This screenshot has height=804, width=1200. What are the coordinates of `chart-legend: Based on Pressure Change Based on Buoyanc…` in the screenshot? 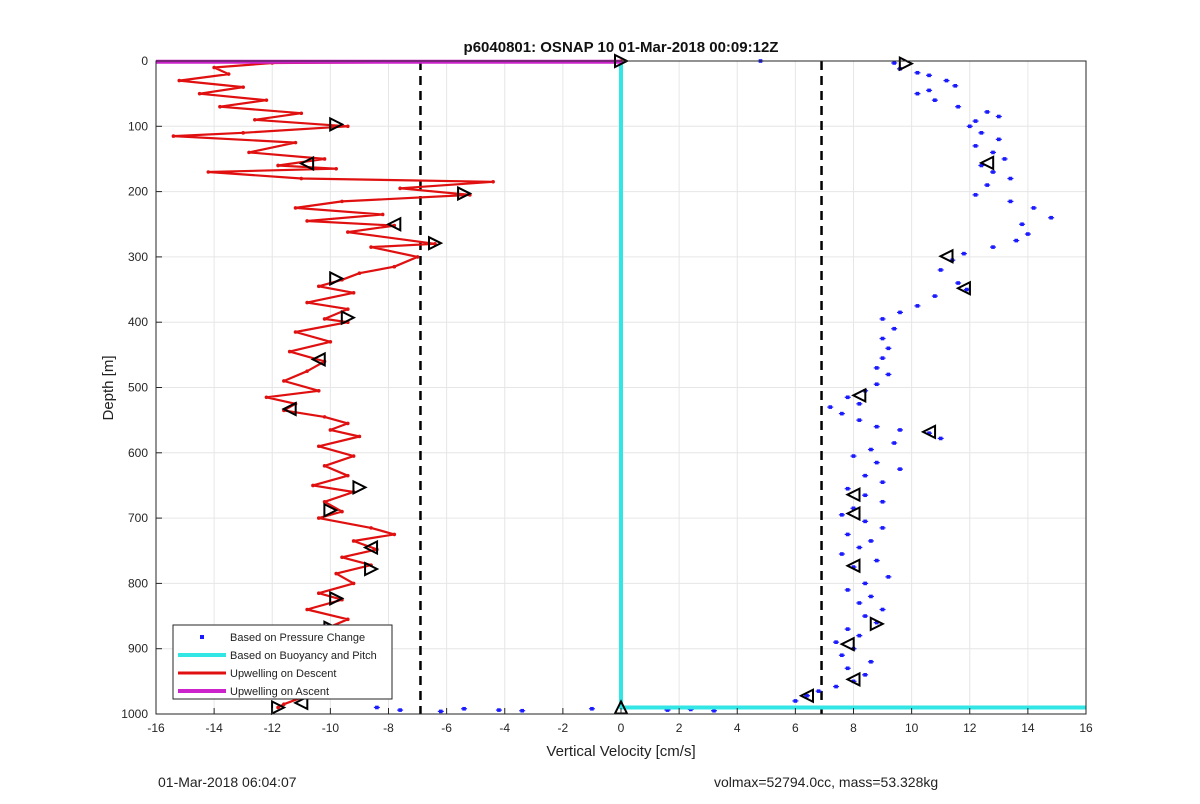 It's located at (282, 662).